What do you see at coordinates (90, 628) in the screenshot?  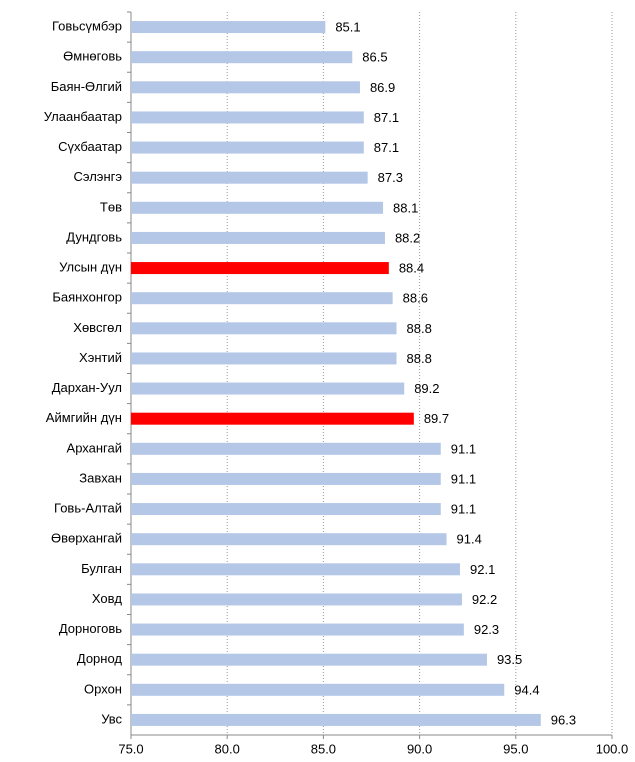 I see `y-tick-label: Дорноговь` at bounding box center [90, 628].